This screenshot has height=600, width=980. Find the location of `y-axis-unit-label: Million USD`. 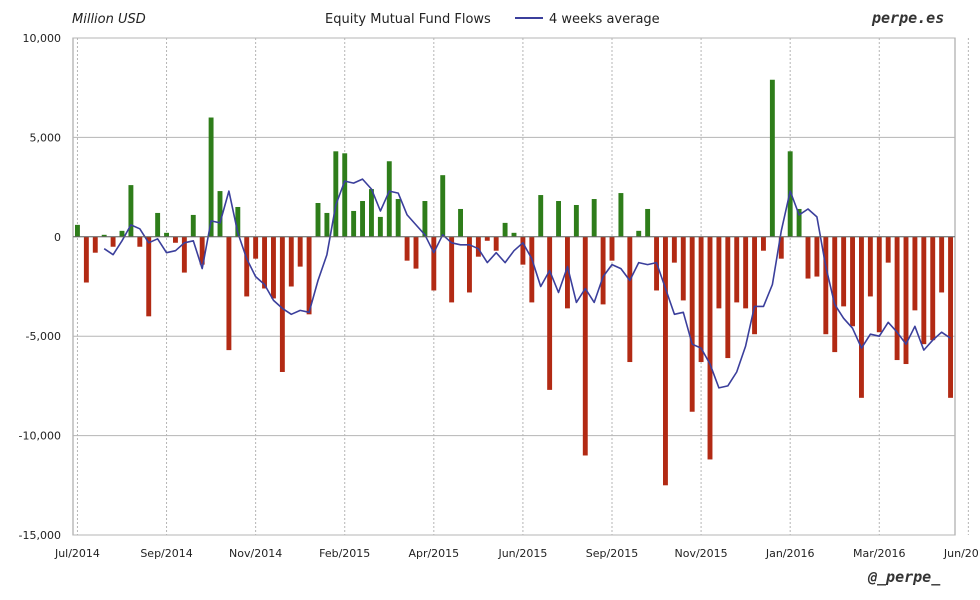

y-axis-unit-label: Million USD is located at coordinates (109, 19).